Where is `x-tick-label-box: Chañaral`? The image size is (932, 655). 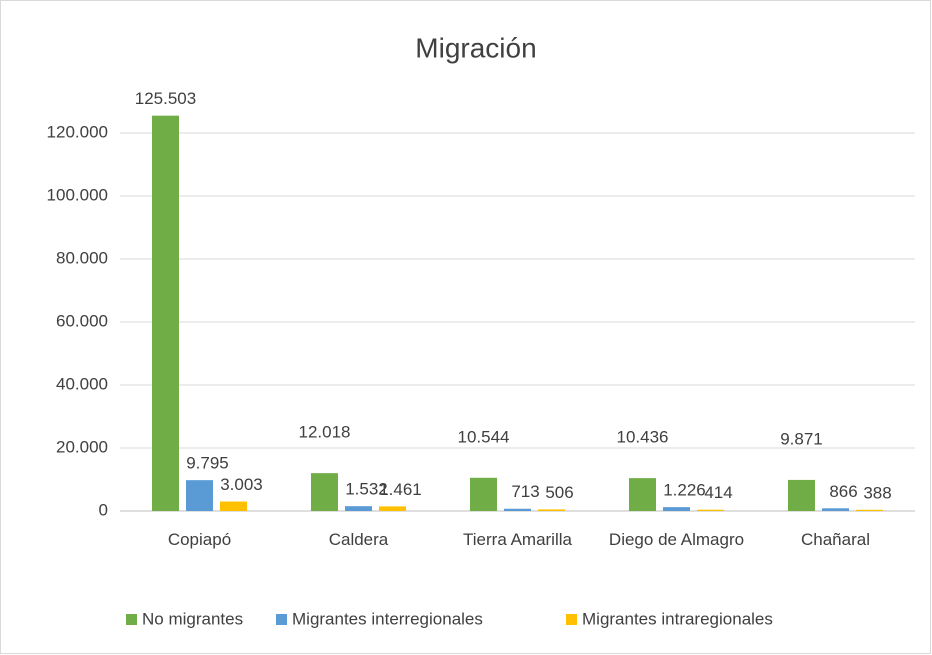
x-tick-label-box: Chañaral is located at coordinates (835, 539).